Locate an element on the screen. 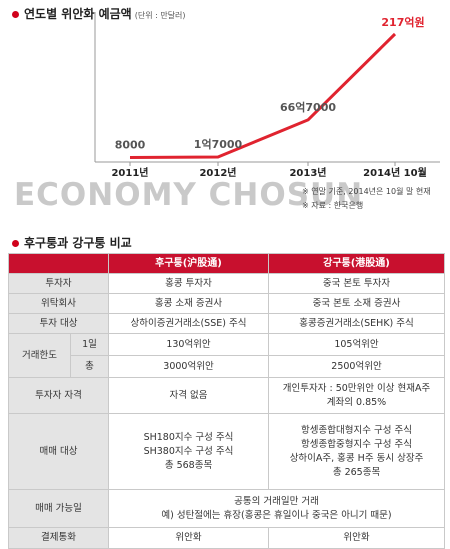 Image resolution: width=450 pixels, height=549 pixels. row-label: 매매 대상 is located at coordinates (58, 451).